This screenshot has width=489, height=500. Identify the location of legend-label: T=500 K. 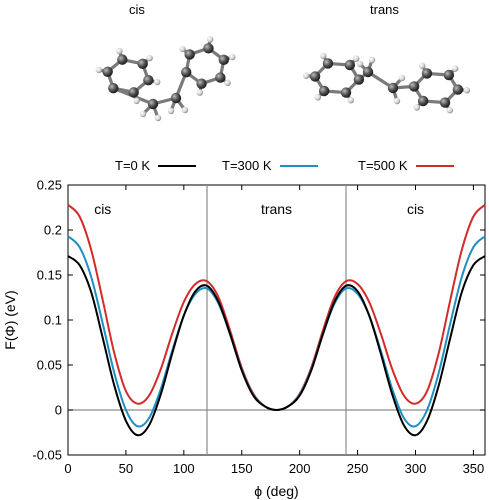
(383, 165).